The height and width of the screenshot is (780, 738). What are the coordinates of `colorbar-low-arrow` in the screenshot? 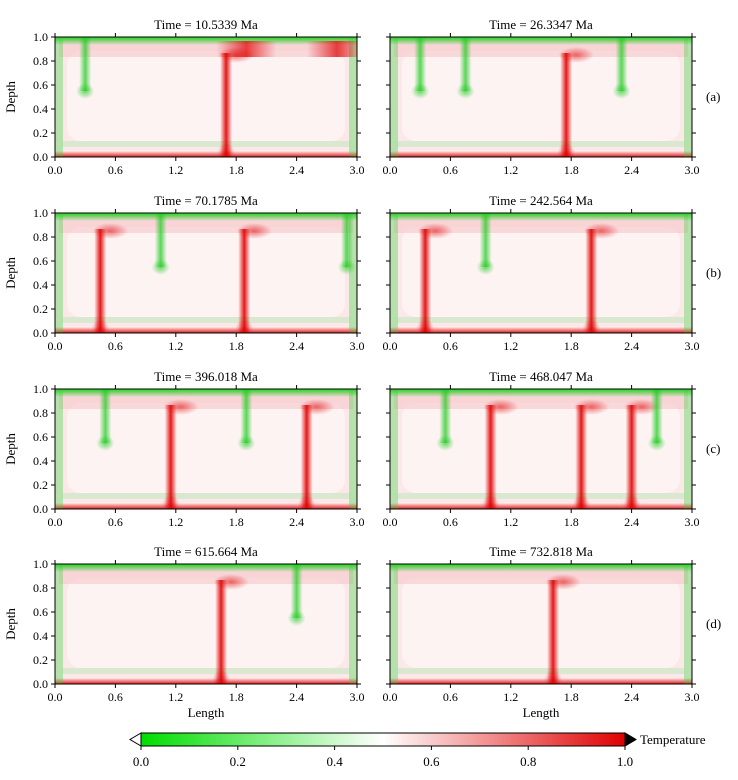 It's located at (135, 739).